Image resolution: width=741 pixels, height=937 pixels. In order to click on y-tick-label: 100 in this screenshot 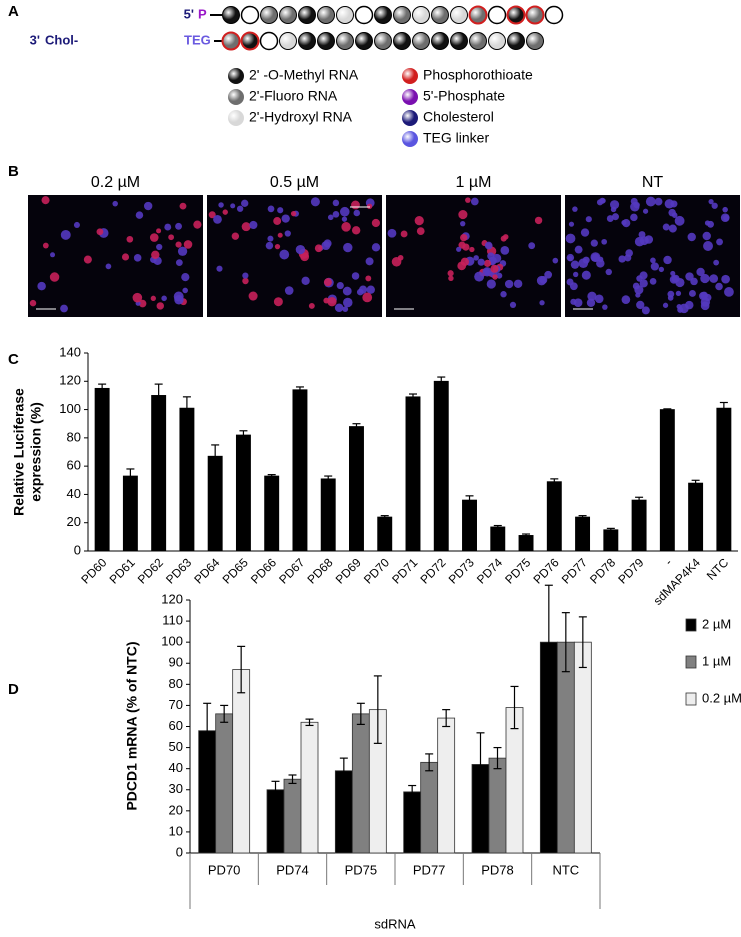, I will do `click(70, 408)`.